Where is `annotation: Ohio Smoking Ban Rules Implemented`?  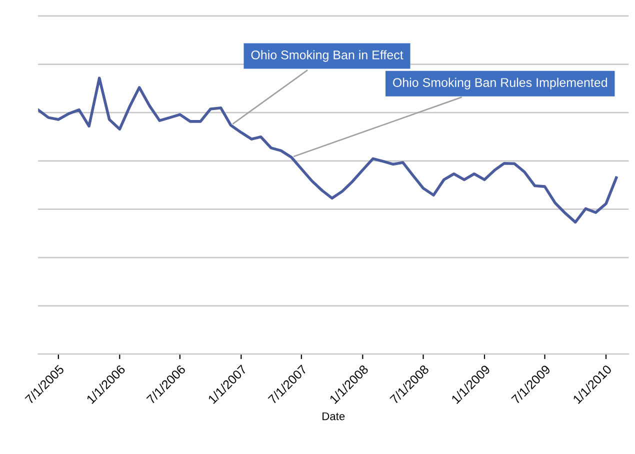 annotation: Ohio Smoking Ban Rules Implemented is located at coordinates (500, 84).